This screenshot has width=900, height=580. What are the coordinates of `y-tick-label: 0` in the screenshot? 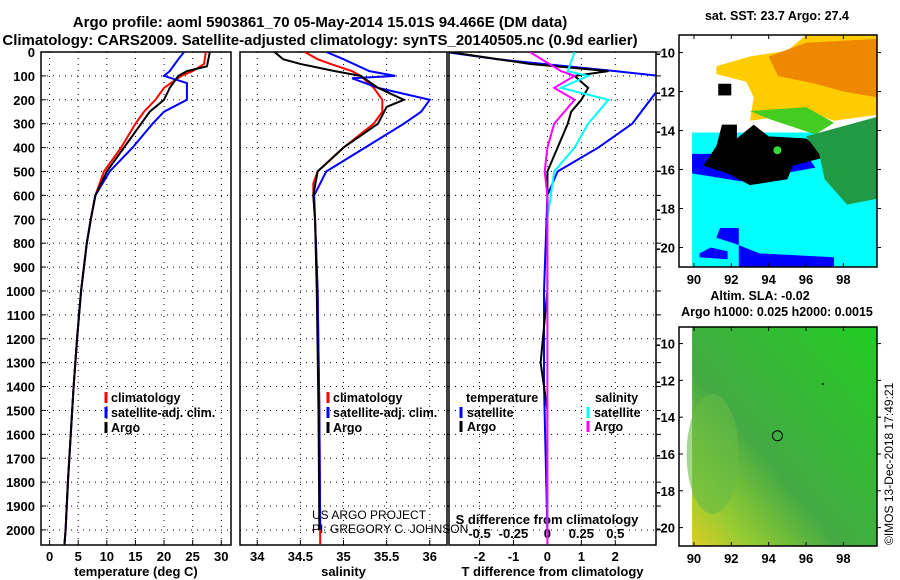 It's located at (31, 52).